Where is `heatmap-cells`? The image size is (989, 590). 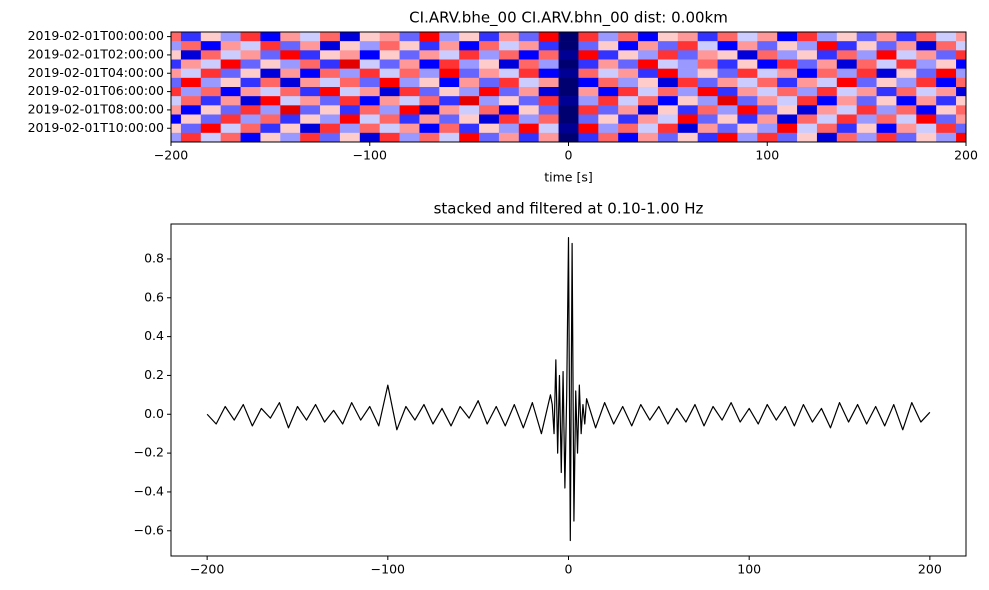
heatmap-cells is located at coordinates (568, 87).